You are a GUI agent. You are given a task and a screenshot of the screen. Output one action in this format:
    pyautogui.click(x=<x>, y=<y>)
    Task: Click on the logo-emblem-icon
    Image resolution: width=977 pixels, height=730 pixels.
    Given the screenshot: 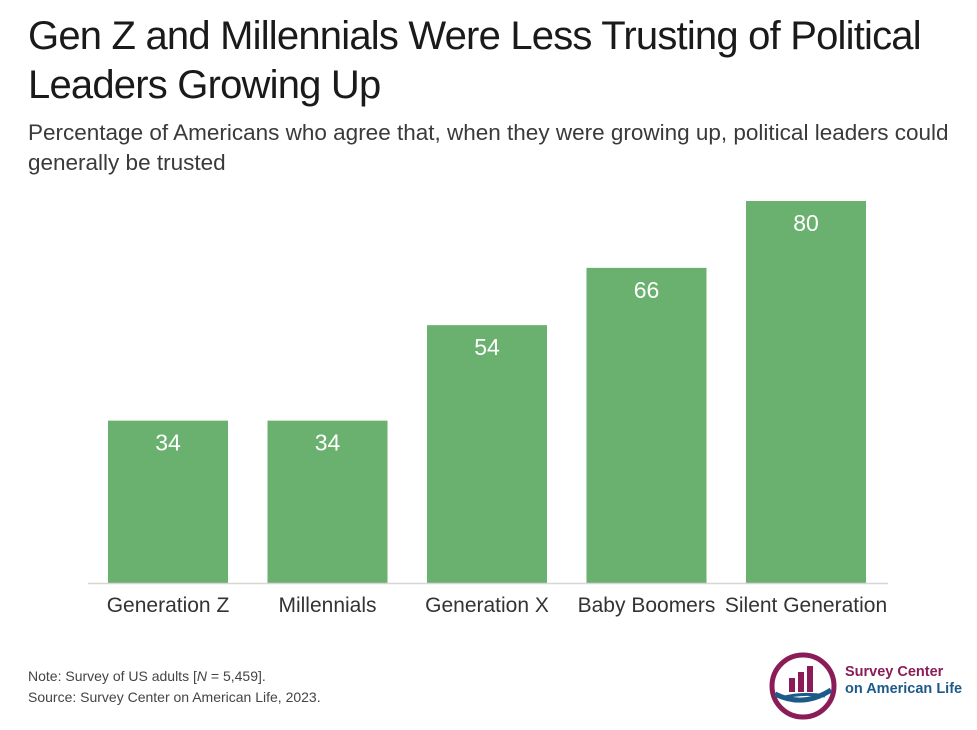 What is the action you would take?
    pyautogui.click(x=803, y=686)
    